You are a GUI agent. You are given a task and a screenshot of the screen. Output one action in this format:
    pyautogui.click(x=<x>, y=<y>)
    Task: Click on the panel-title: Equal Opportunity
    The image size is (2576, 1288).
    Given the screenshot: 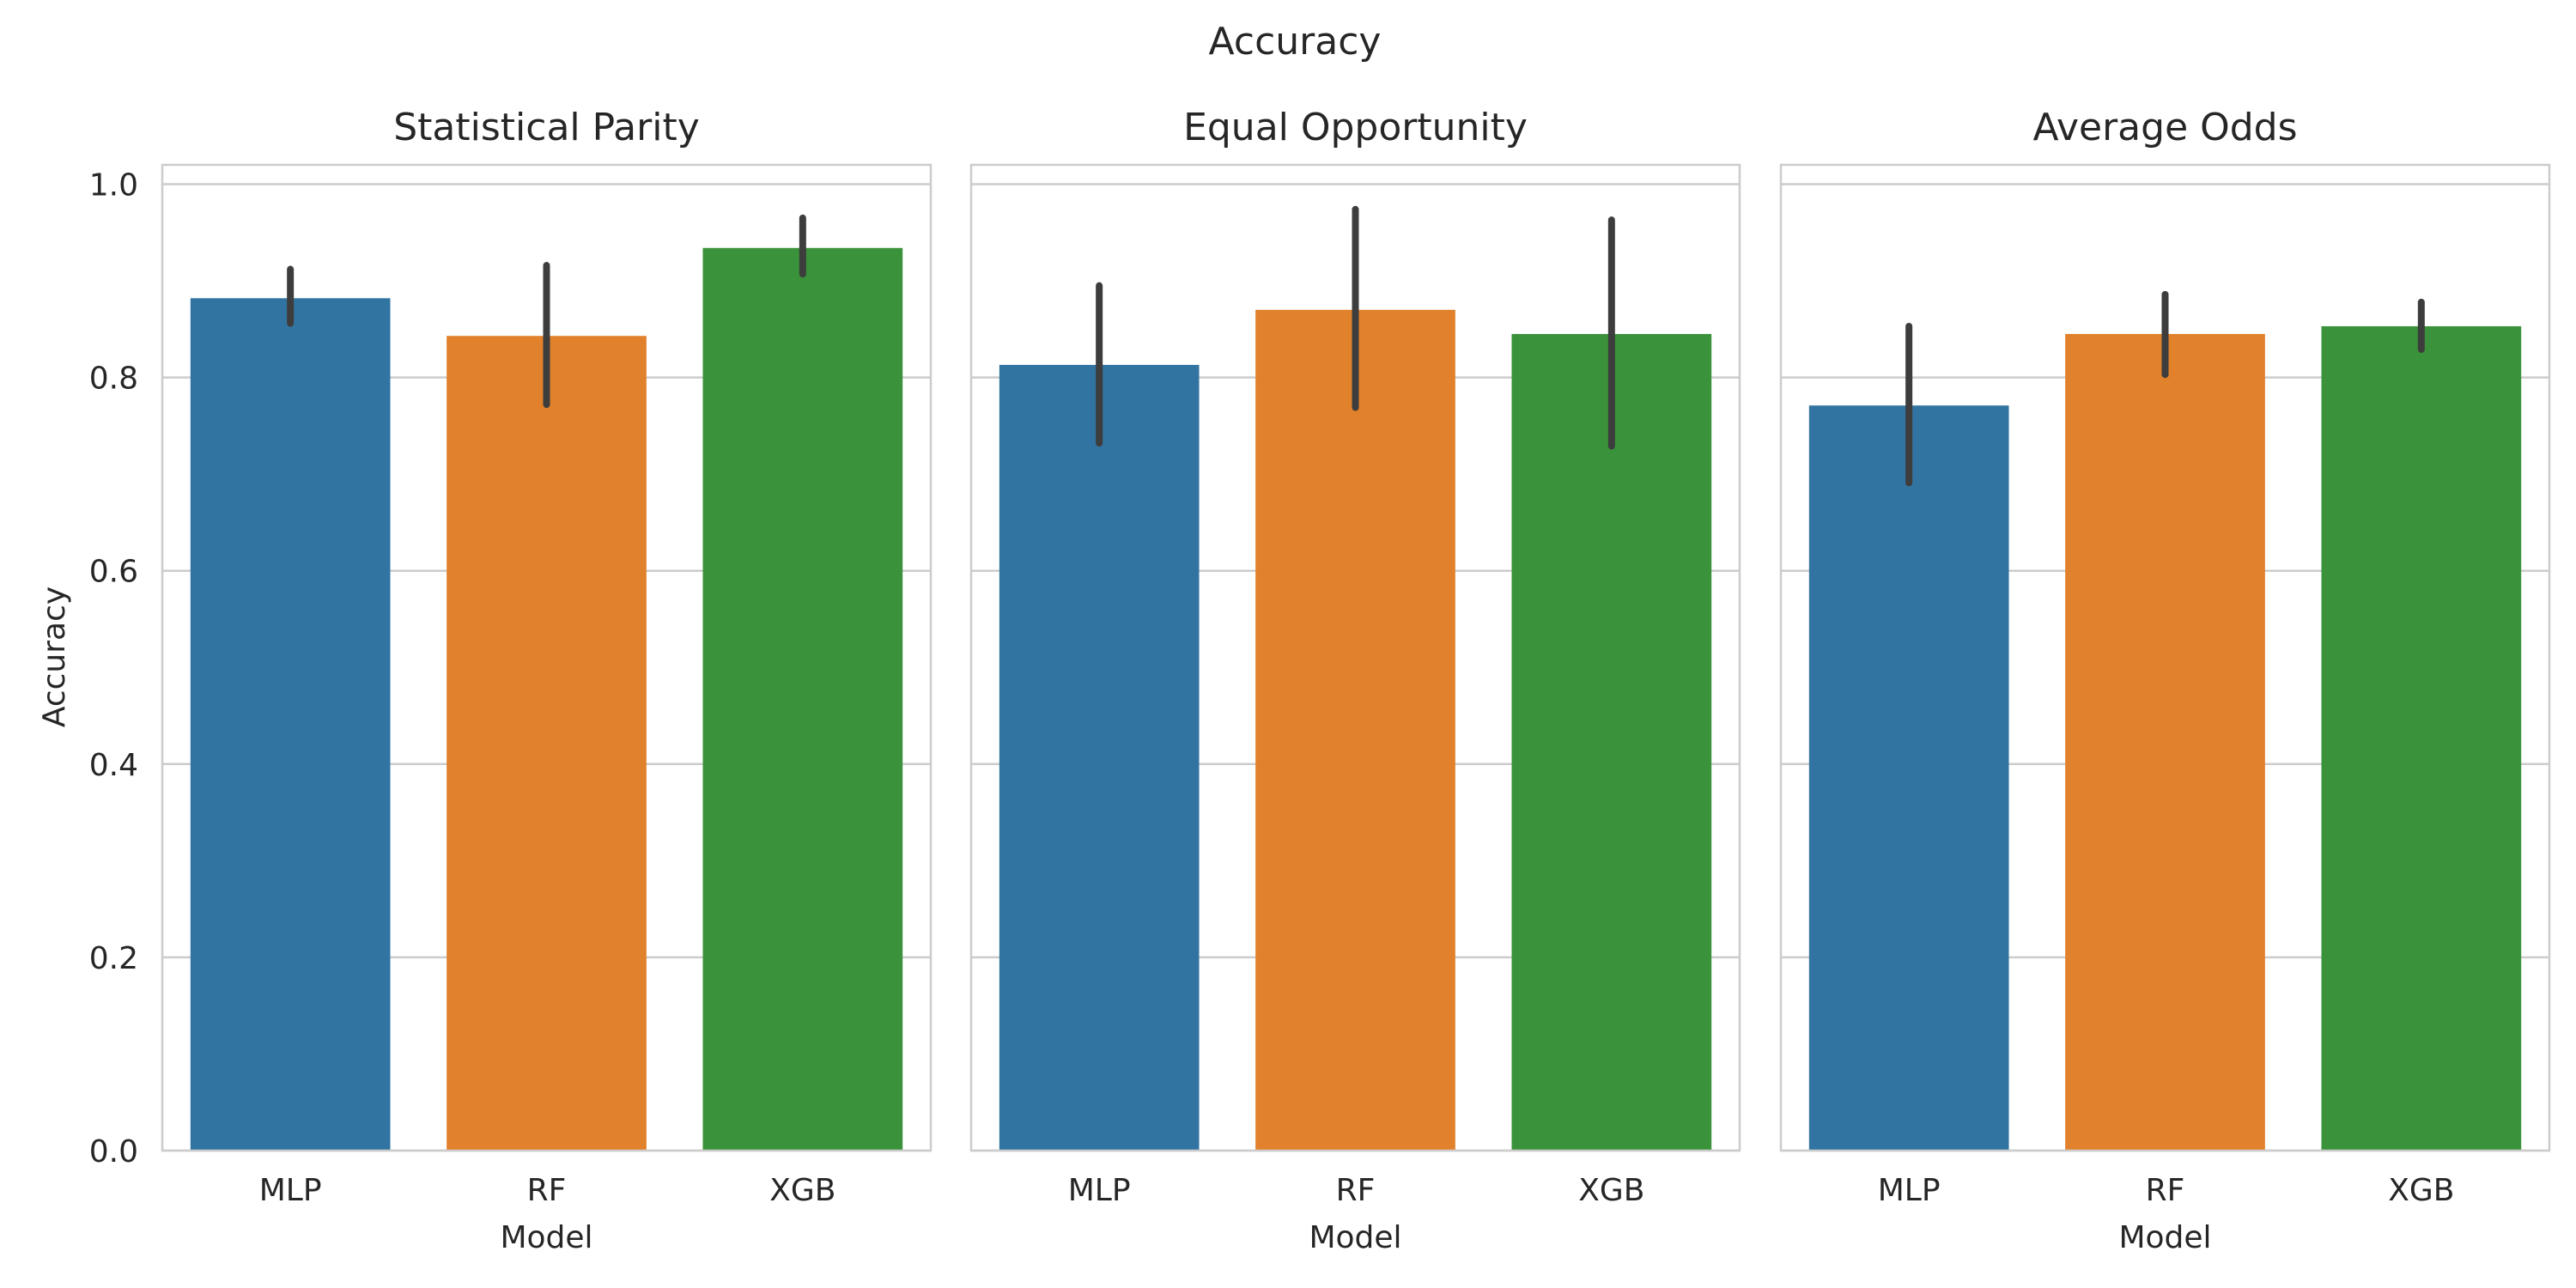 What is the action you would take?
    pyautogui.click(x=1356, y=128)
    